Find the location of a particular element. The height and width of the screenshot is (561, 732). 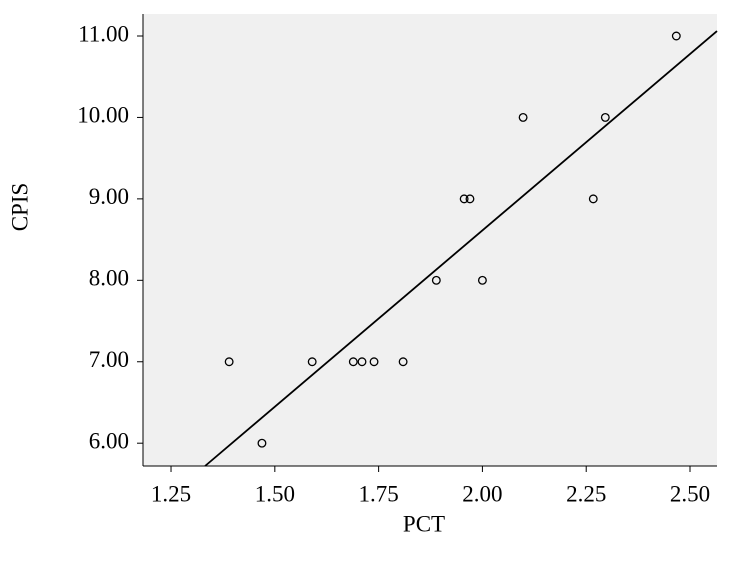

y-axis-label: CPIS is located at coordinates (19, 207).